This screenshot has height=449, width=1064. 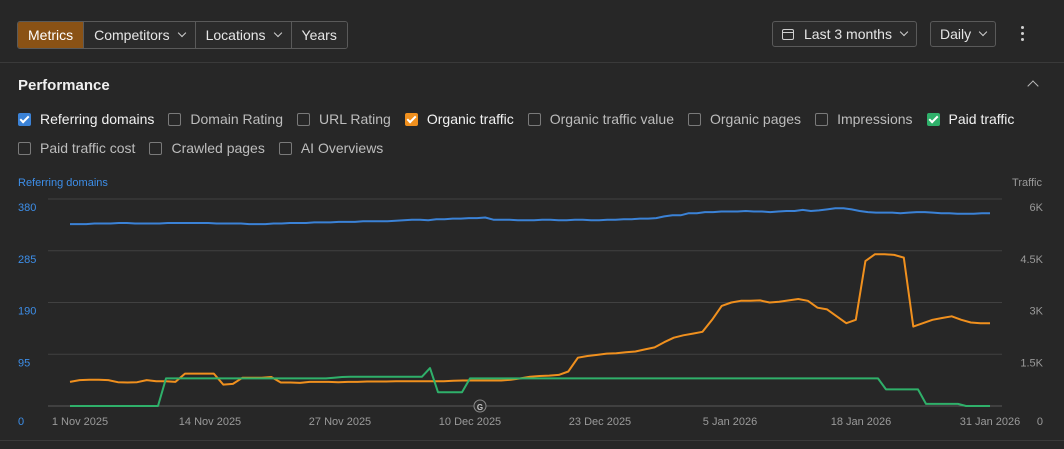 I want to click on left-axis-title: Referring domains, so click(x=63, y=183).